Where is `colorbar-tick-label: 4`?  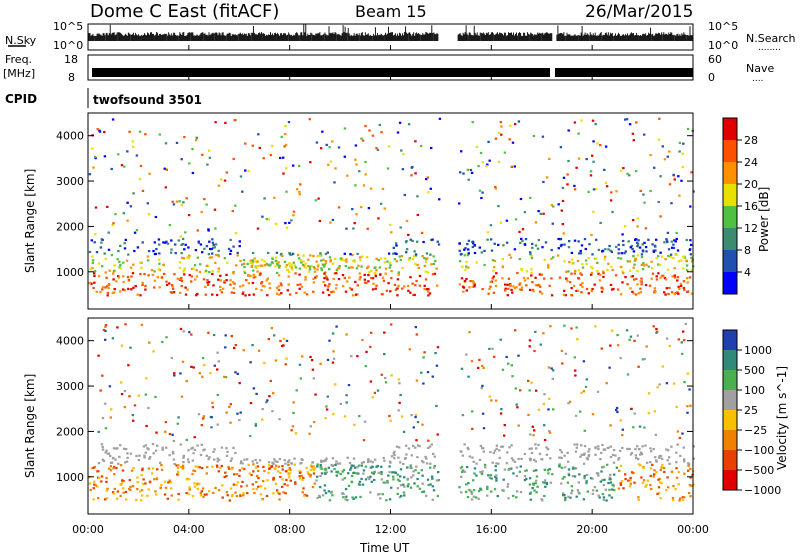
colorbar-tick-label: 4 is located at coordinates (747, 272).